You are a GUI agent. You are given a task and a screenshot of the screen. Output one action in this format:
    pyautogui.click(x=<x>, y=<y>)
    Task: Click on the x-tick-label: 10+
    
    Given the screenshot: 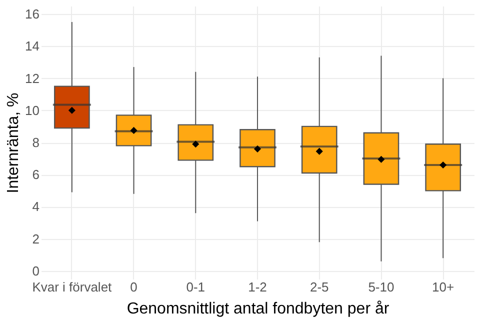 What is the action you would take?
    pyautogui.click(x=443, y=287)
    